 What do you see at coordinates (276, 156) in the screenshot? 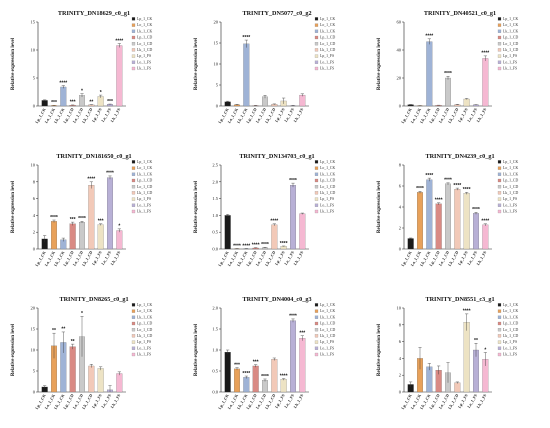
I see `panel-title: TRINITY_DN134703_c0_g1` at bounding box center [276, 156].